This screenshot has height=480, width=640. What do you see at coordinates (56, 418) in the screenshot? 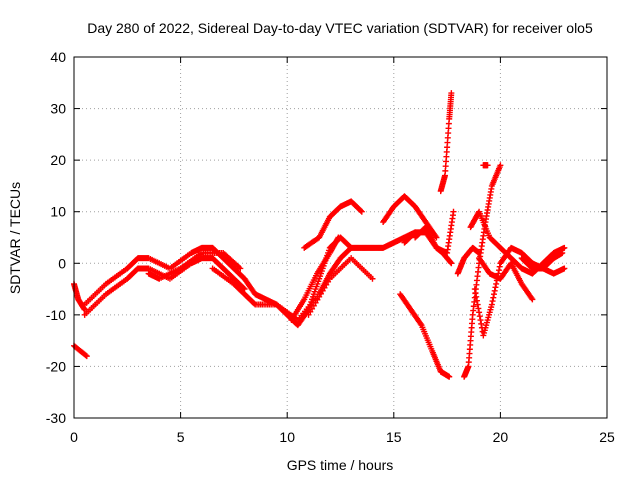
I see `y-tick-label: -30` at bounding box center [56, 418].